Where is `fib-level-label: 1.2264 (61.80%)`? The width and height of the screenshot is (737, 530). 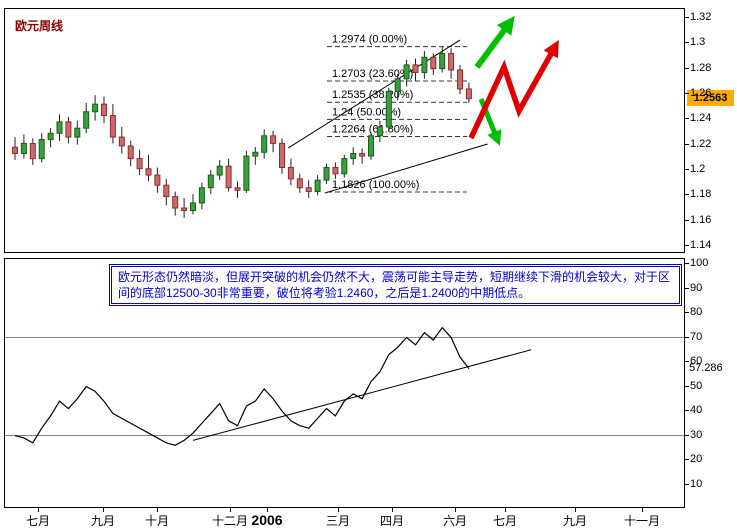
fib-level-label: 1.2264 (61.80%) is located at coordinates (372, 130).